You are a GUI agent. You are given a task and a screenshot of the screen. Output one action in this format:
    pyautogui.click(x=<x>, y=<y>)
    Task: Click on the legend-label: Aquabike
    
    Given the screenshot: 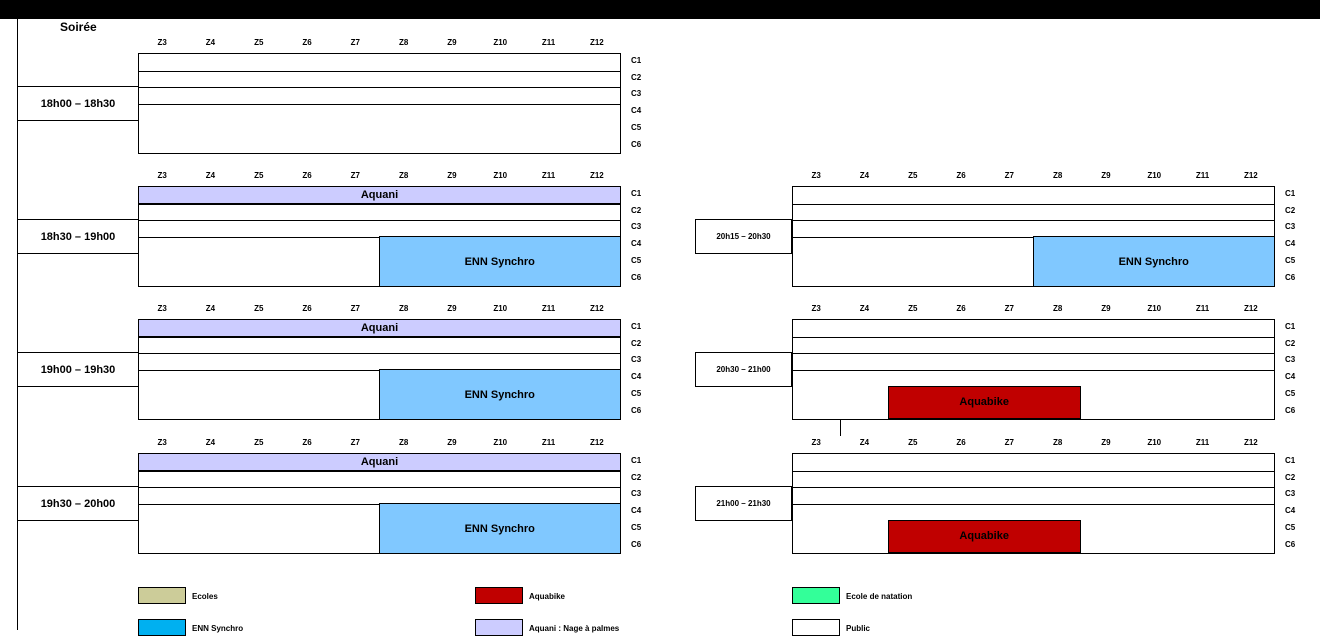 What is the action you would take?
    pyautogui.click(x=547, y=596)
    